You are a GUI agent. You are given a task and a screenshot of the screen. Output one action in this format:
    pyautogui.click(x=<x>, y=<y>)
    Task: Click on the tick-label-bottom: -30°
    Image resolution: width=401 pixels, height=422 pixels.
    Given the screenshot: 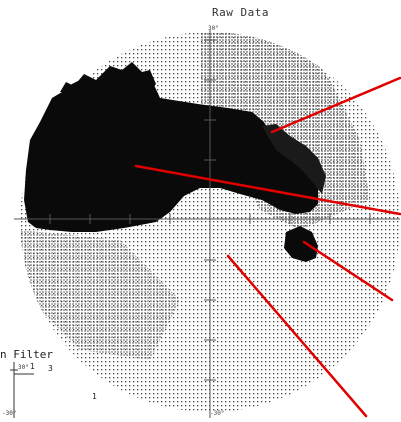 What is the action you would take?
    pyautogui.click(x=217, y=413)
    